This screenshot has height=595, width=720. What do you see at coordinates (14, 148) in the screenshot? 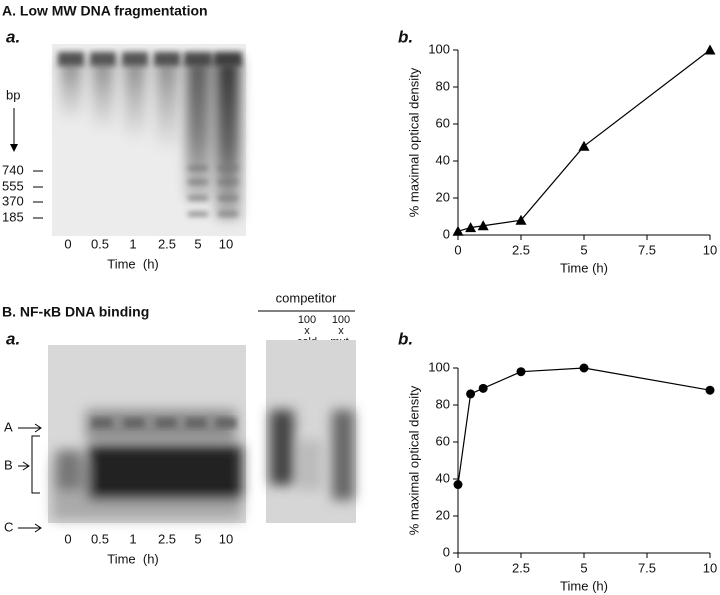
I see `arrow-head` at bounding box center [14, 148].